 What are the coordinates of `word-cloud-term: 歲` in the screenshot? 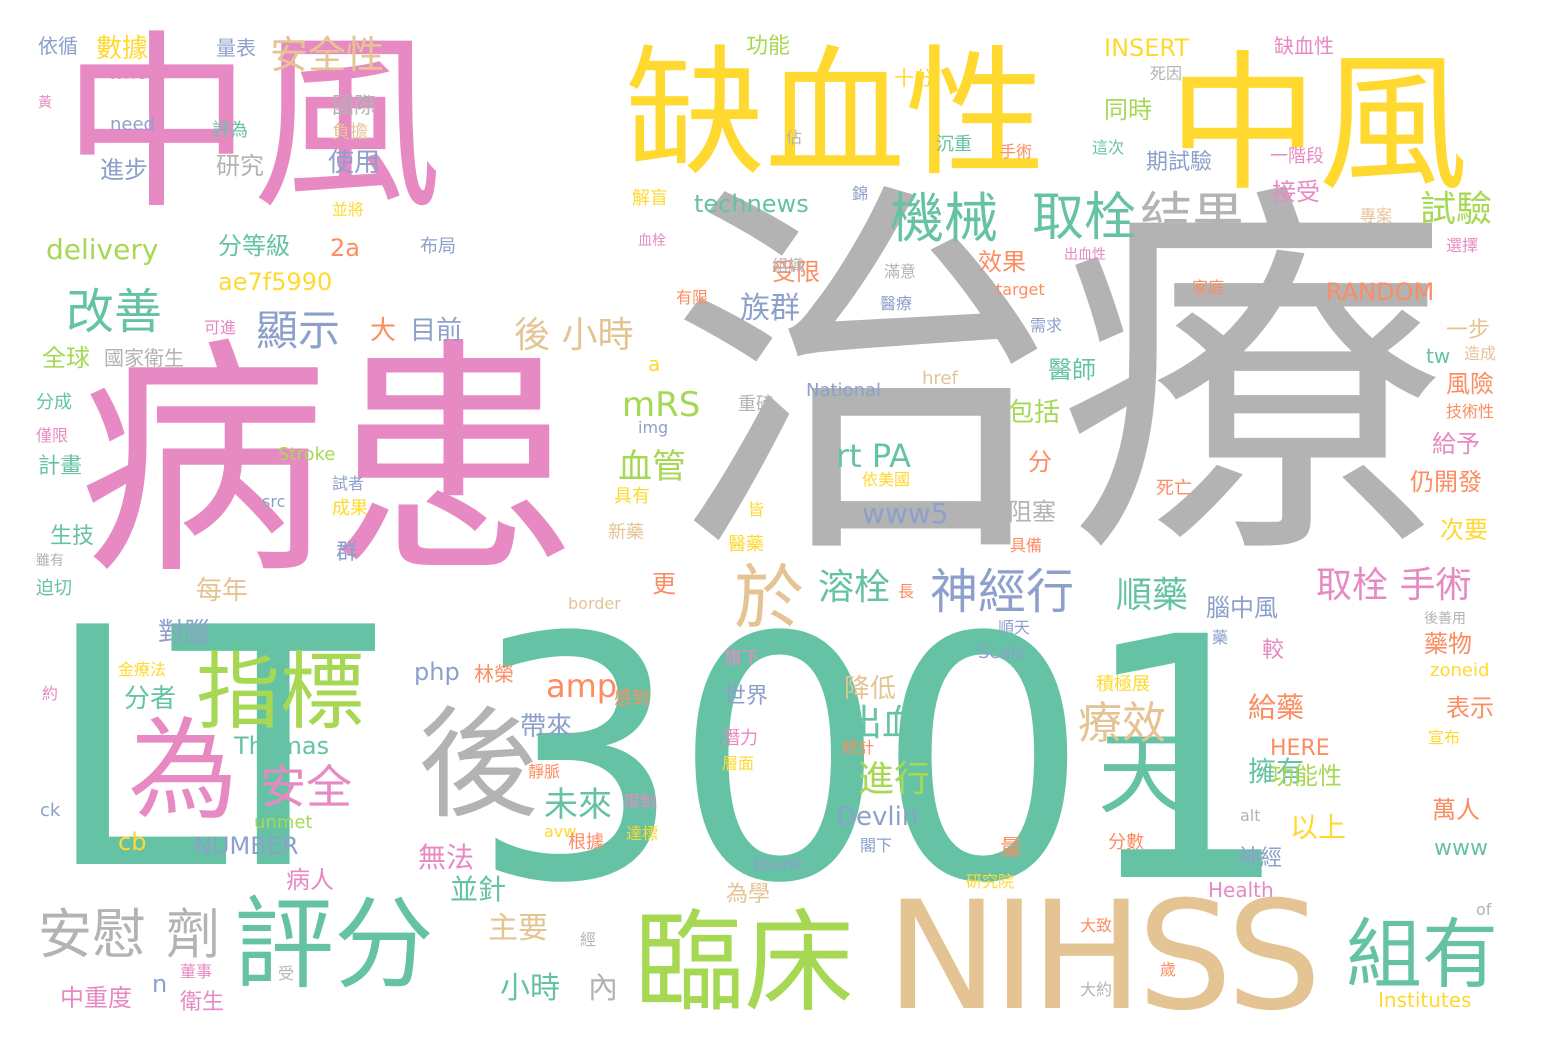 It's located at (1168, 969).